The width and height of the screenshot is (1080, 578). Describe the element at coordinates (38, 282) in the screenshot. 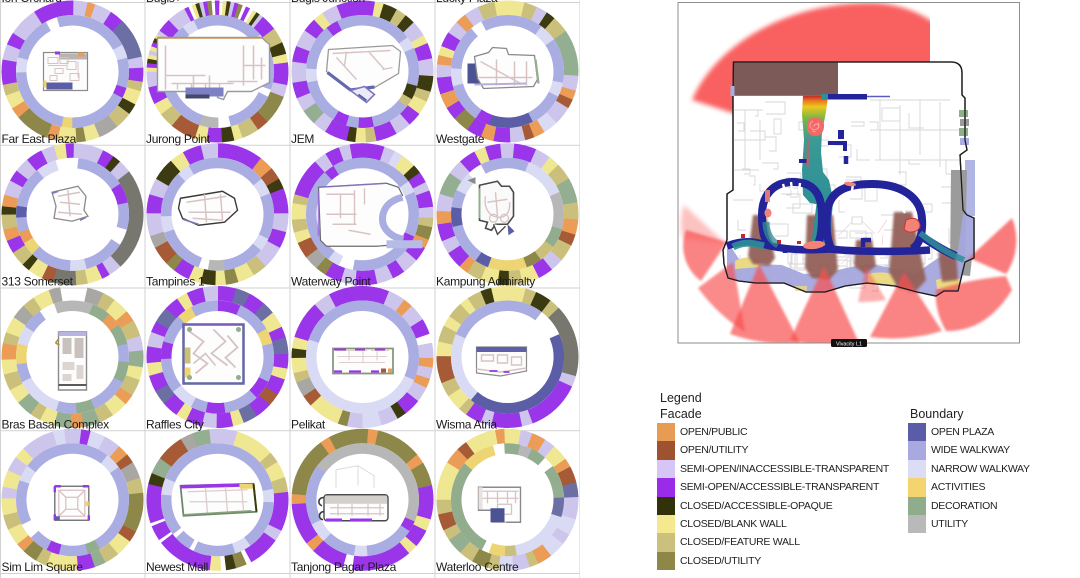

I see `svg-text: 313 Somerset` at that location.